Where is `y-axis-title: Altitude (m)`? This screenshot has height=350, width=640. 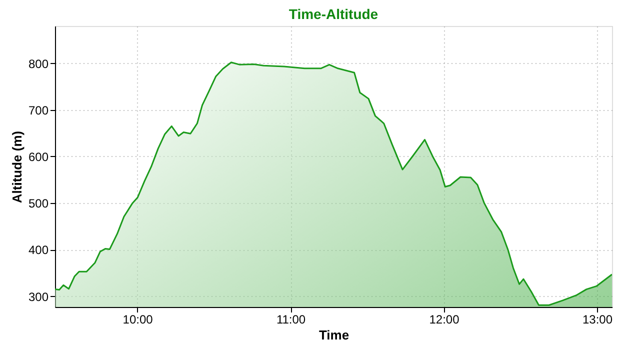 y-axis-title: Altitude (m) is located at coordinates (16, 167).